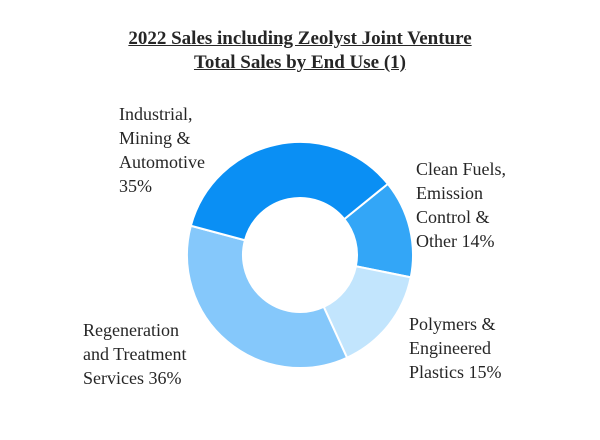 The height and width of the screenshot is (440, 600). Describe the element at coordinates (455, 241) in the screenshot. I see `slice-label-line: Other 14%` at that location.